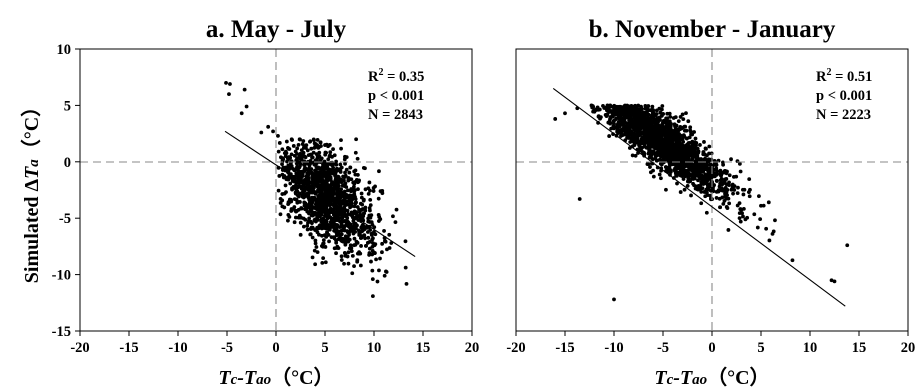  What do you see at coordinates (227, 348) in the screenshot?
I see `panel-a-x-tick-label: -5` at bounding box center [227, 348].